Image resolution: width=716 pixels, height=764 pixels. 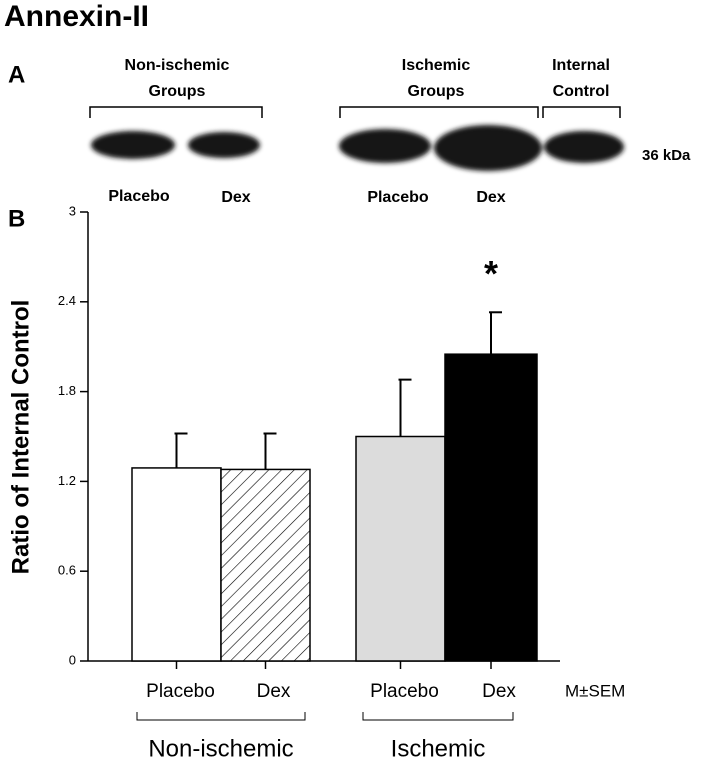 What do you see at coordinates (357, 148) in the screenshot?
I see `blot-bands` at bounding box center [357, 148].